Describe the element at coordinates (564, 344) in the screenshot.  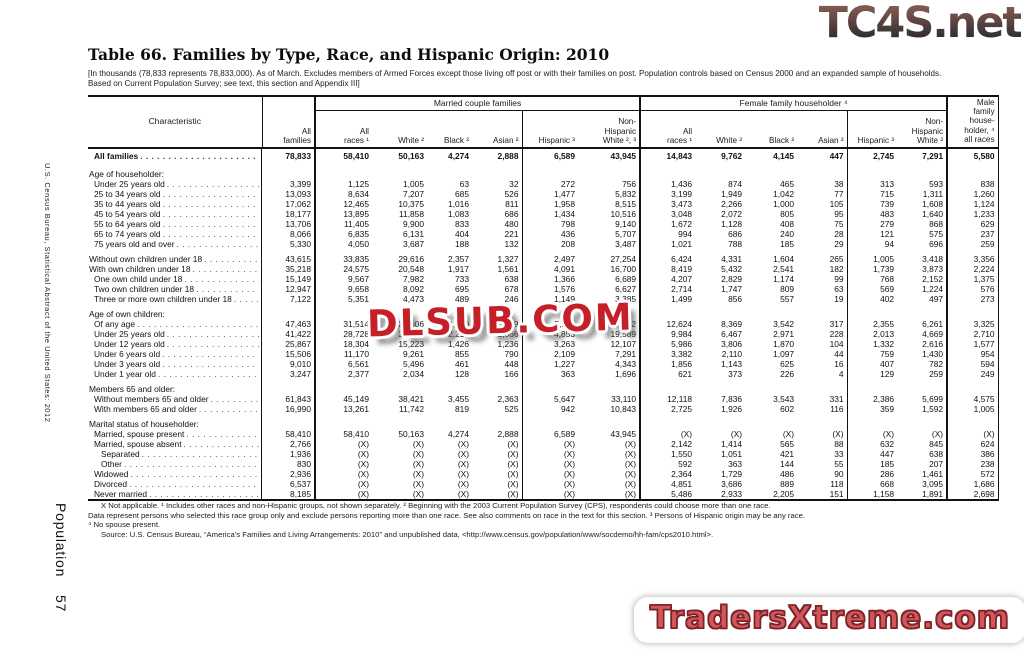
I see `data-cell: 3,263` at that location.